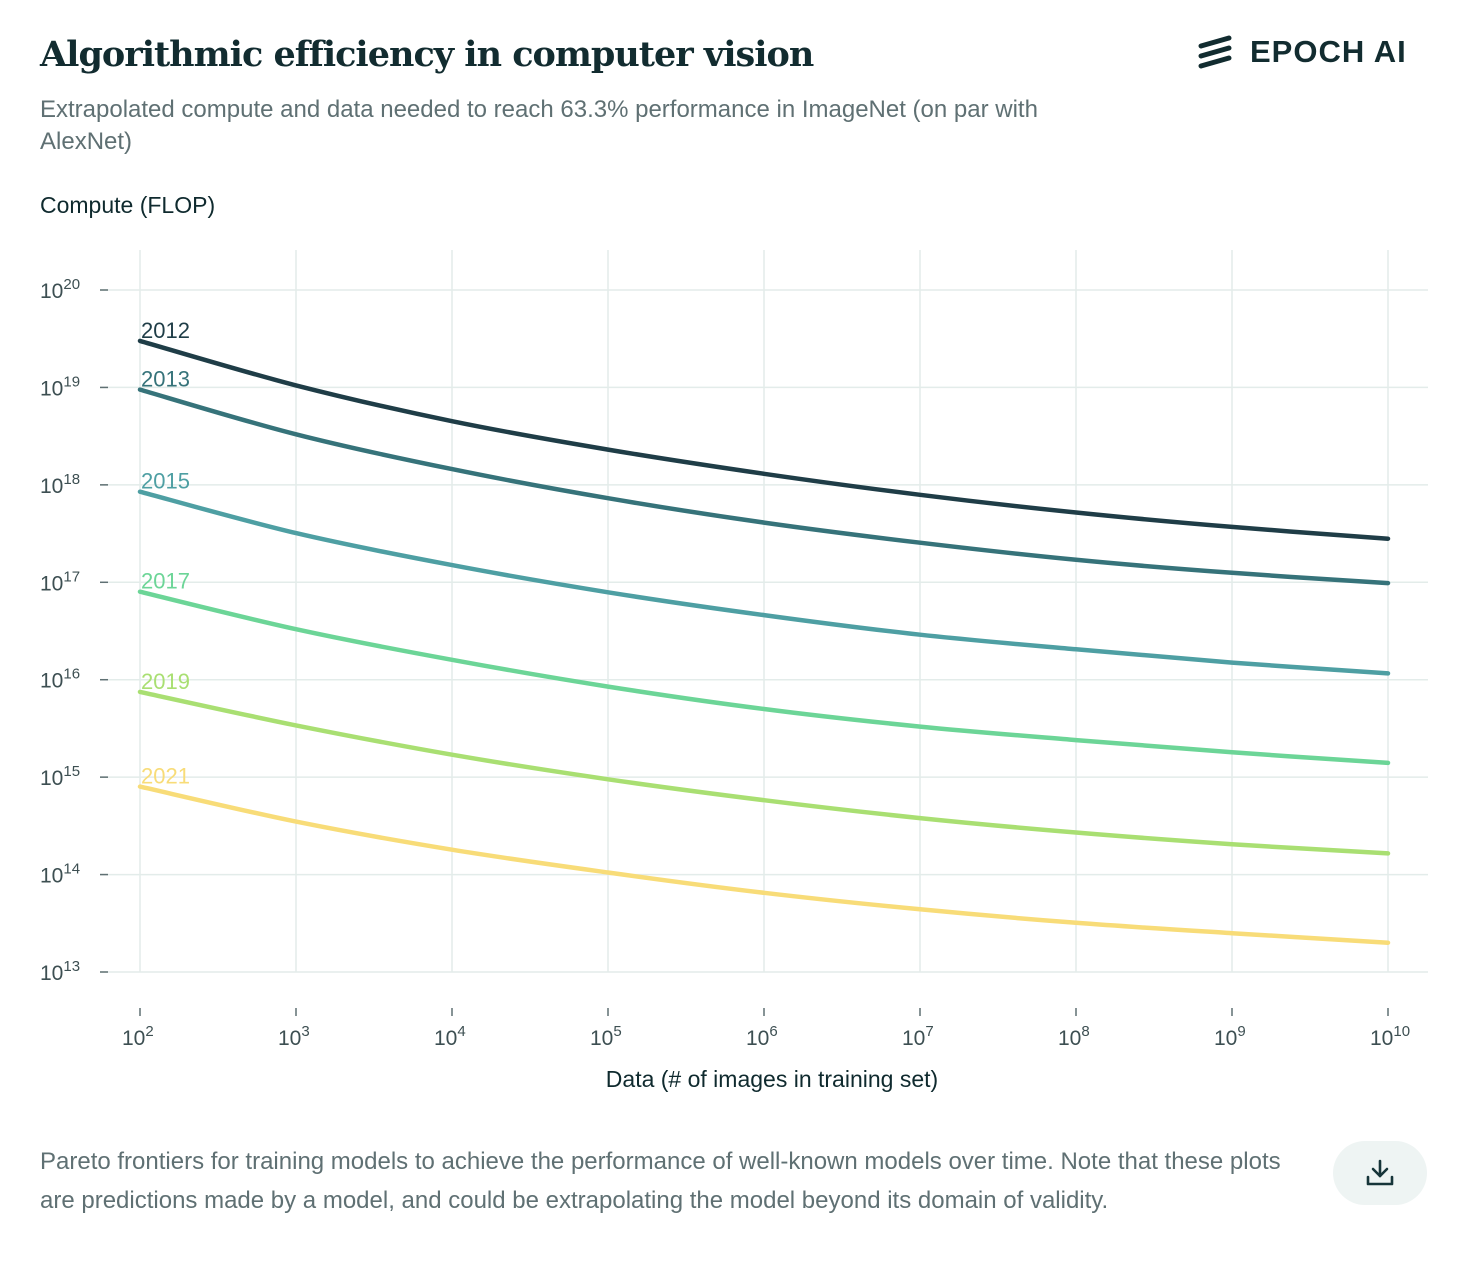  What do you see at coordinates (450, 1036) in the screenshot?
I see `x-tick-label: 10⁴` at bounding box center [450, 1036].